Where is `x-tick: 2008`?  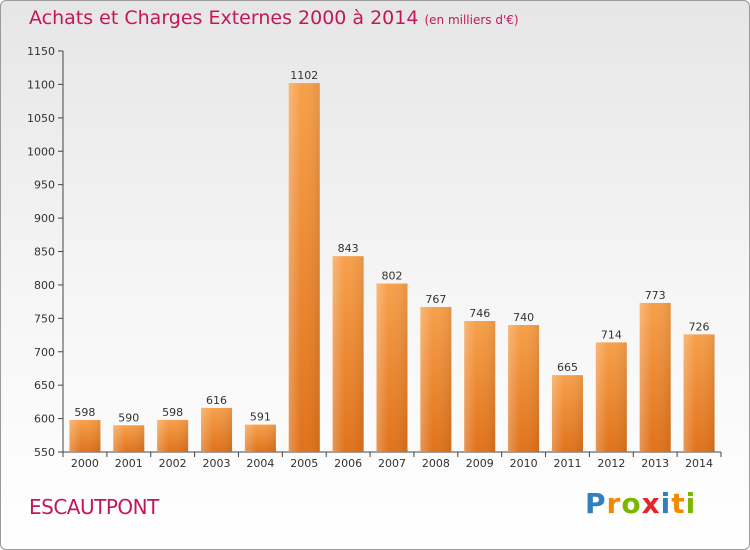 x-tick: 2008 is located at coordinates (431, 461).